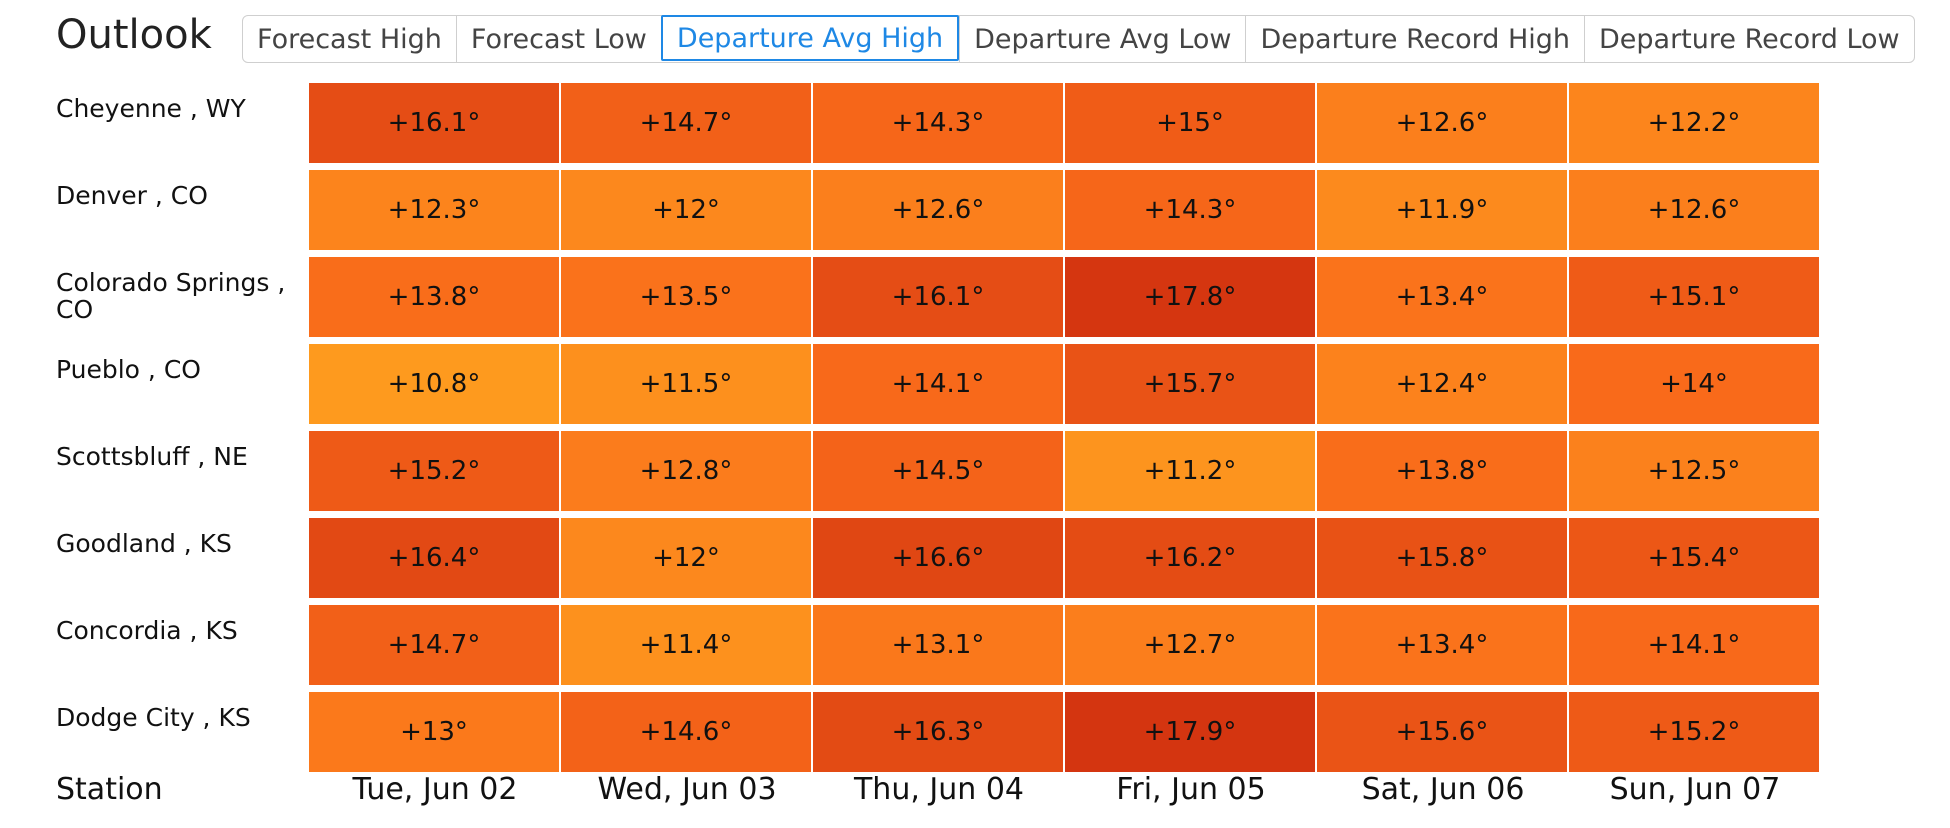  Describe the element at coordinates (128, 369) in the screenshot. I see `station-label: Pueblo , CO` at that location.